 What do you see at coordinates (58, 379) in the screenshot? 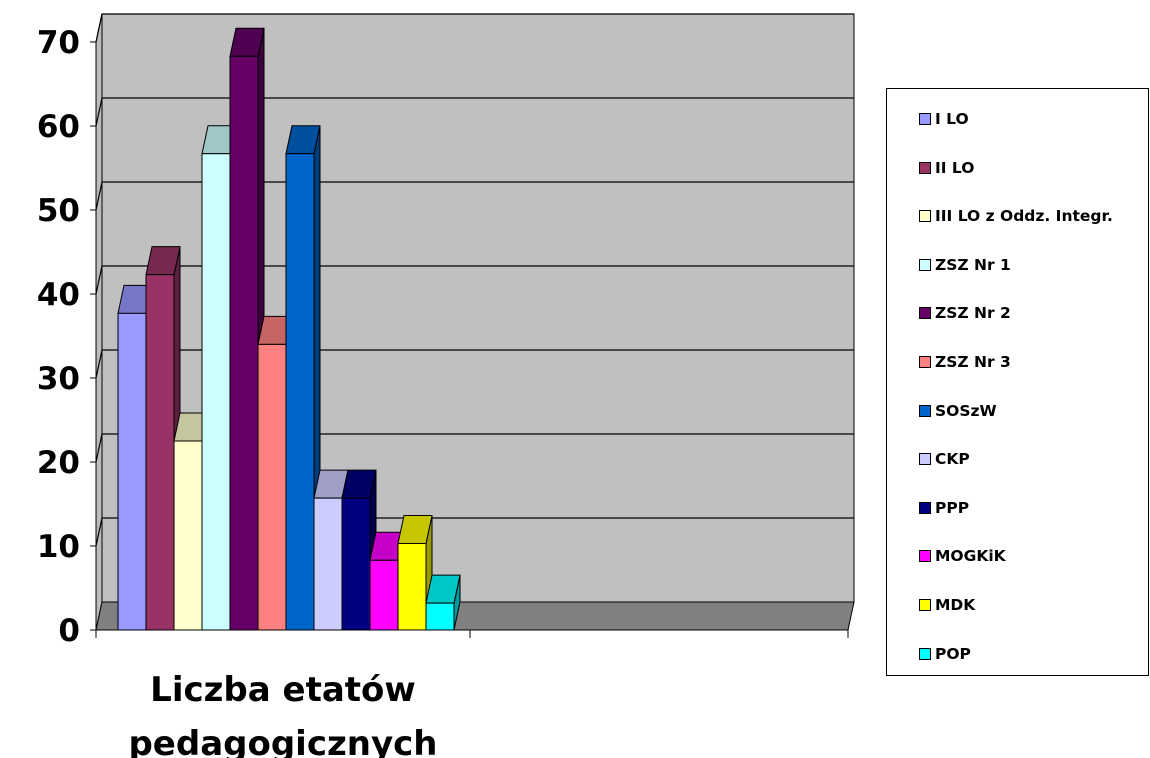
I see `y-tick-label: 30` at bounding box center [58, 379].